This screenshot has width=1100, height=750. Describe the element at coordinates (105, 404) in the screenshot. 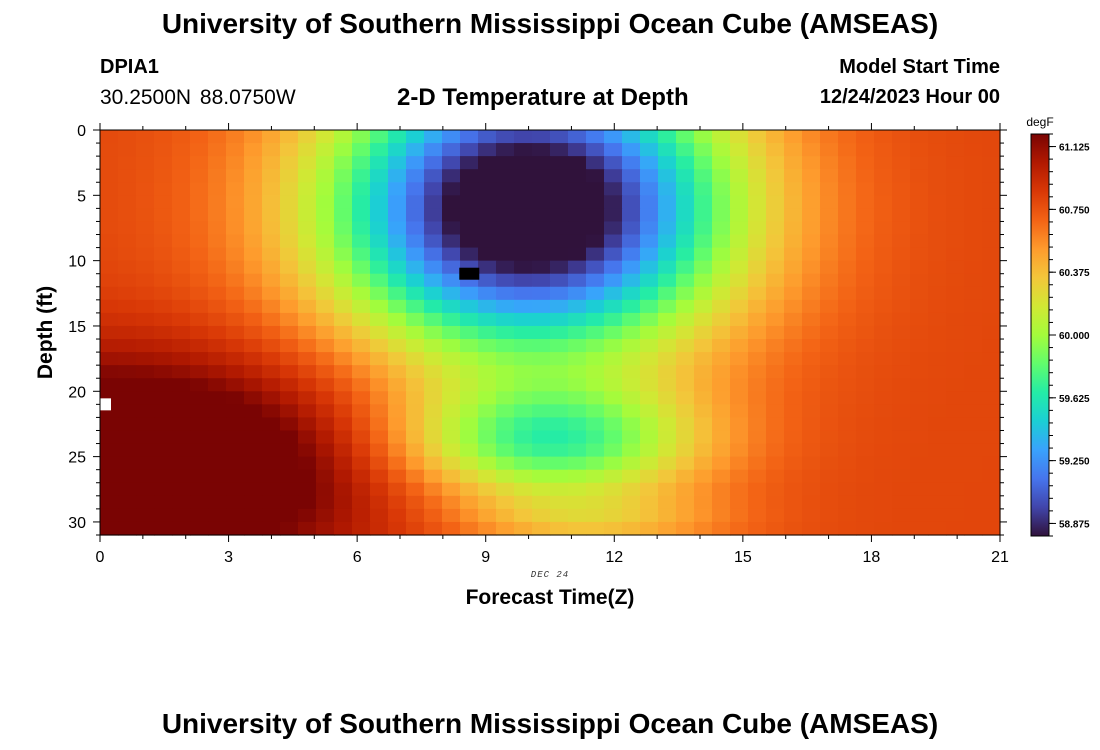

I see `missing-cell` at that location.